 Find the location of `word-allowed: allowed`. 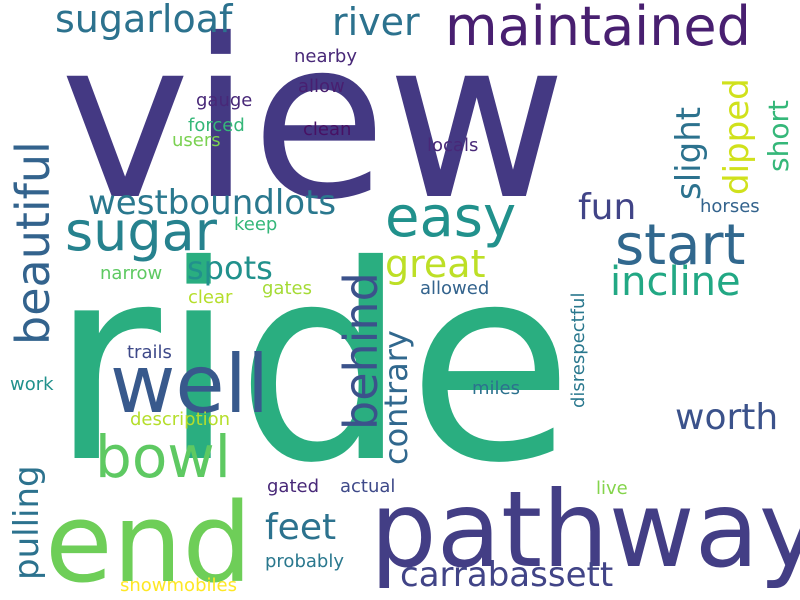

word-allowed: allowed is located at coordinates (455, 288).